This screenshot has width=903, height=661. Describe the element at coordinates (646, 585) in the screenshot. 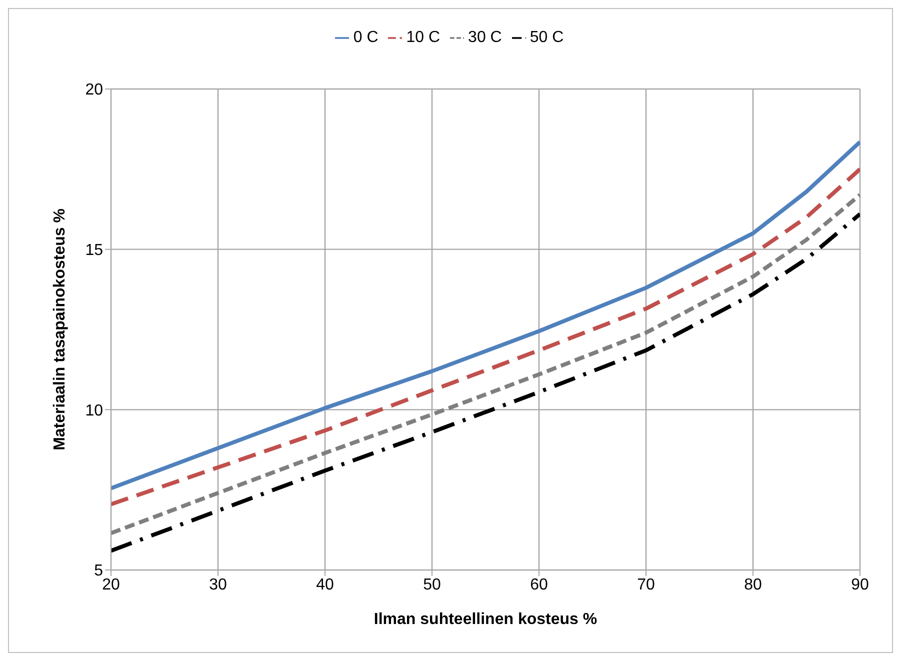

I see `x-tick-label: 70` at that location.